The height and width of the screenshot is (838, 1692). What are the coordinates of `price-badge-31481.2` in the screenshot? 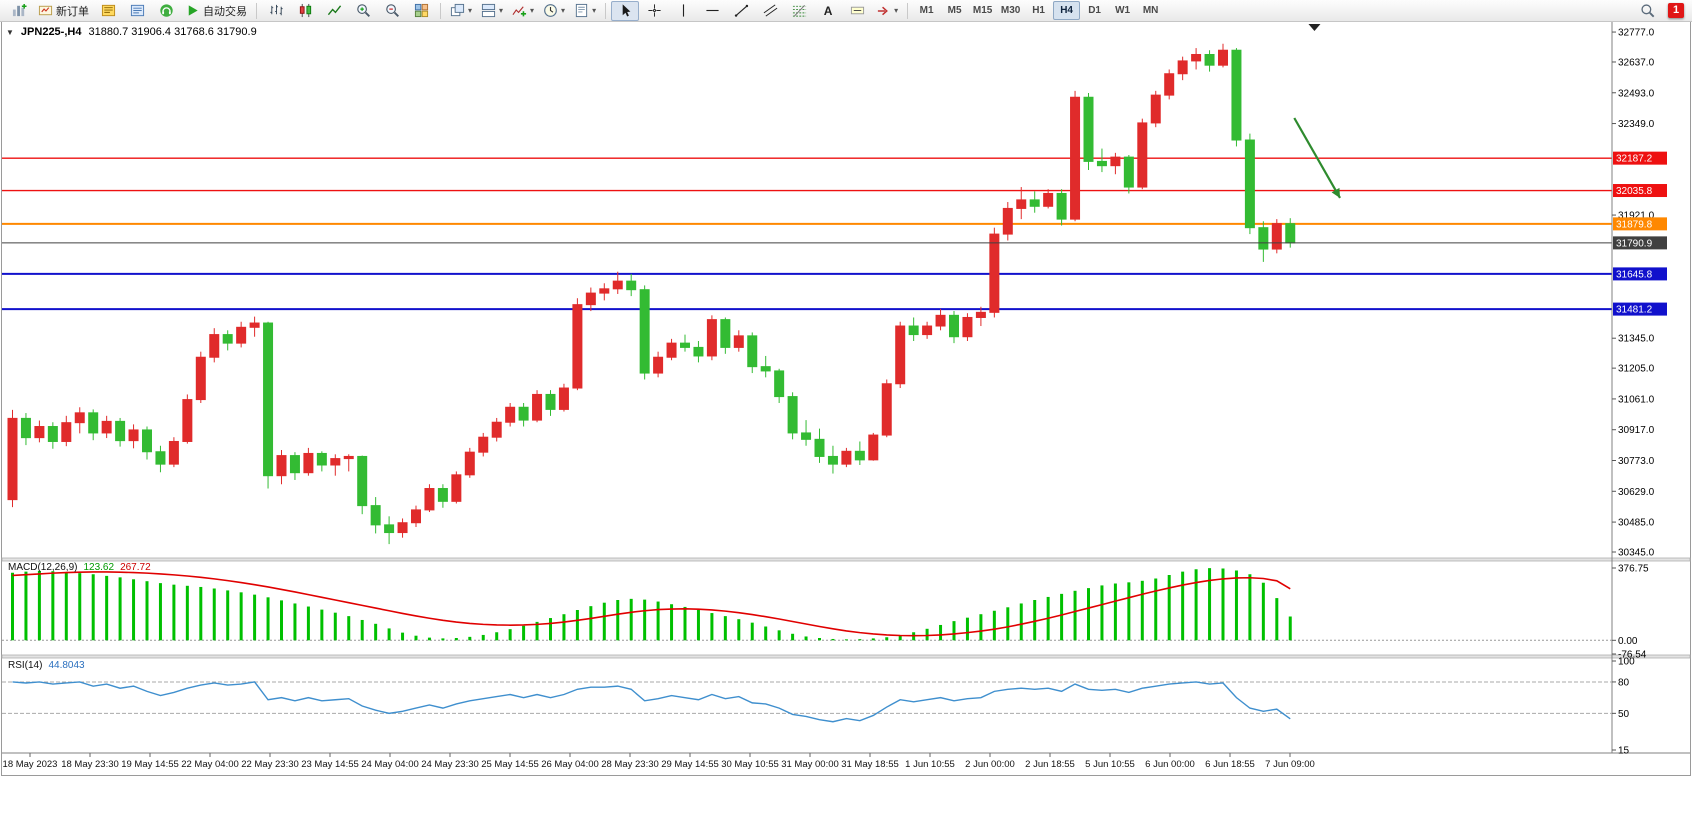 It's located at (1640, 309).